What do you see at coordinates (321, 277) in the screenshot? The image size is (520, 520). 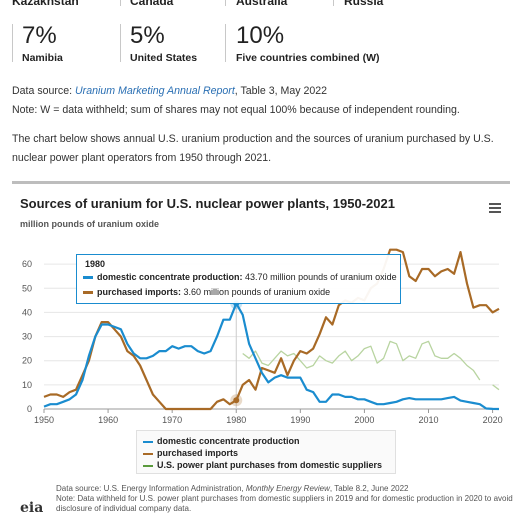 I see `tooltip-value: 43.70 million pounds of uranium oxide` at bounding box center [321, 277].